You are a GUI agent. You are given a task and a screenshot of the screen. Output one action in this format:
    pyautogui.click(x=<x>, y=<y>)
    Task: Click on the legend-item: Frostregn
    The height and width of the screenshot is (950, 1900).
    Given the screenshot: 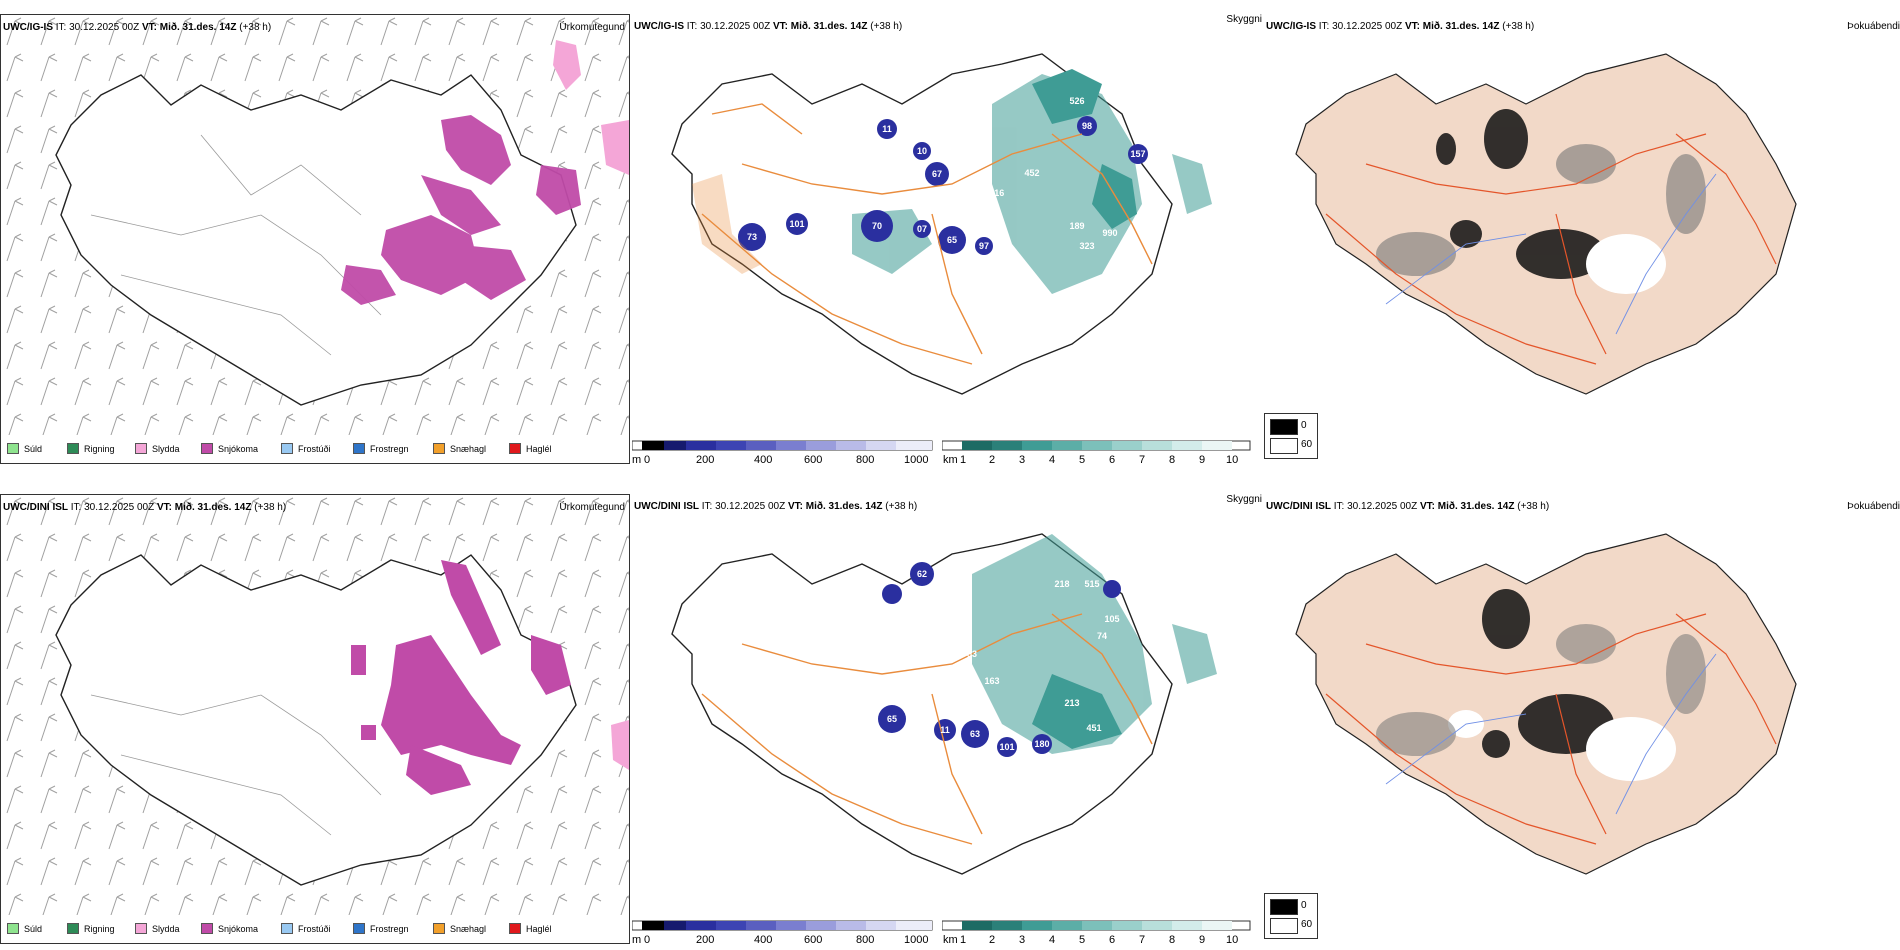 What is the action you would take?
    pyautogui.click(x=381, y=448)
    